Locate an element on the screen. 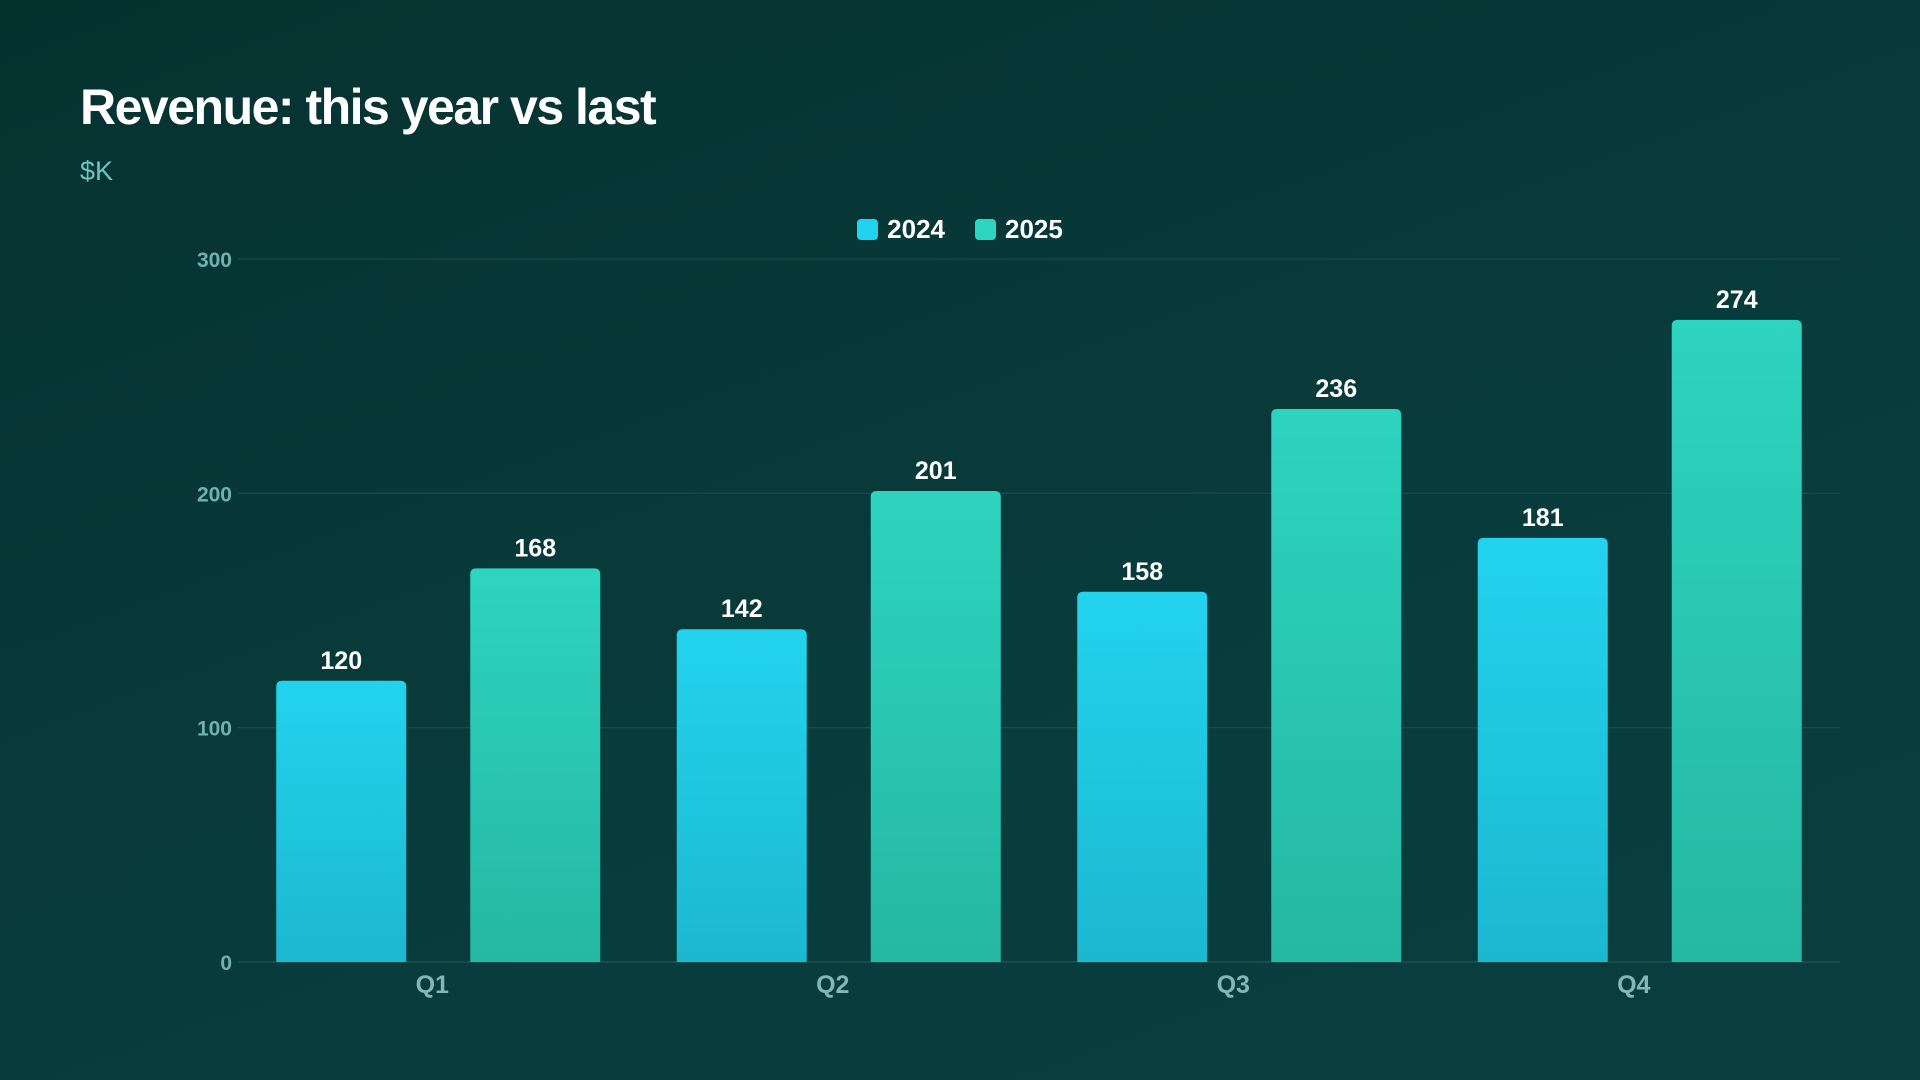  x-tick-label-Q2: Q2 is located at coordinates (832, 985).